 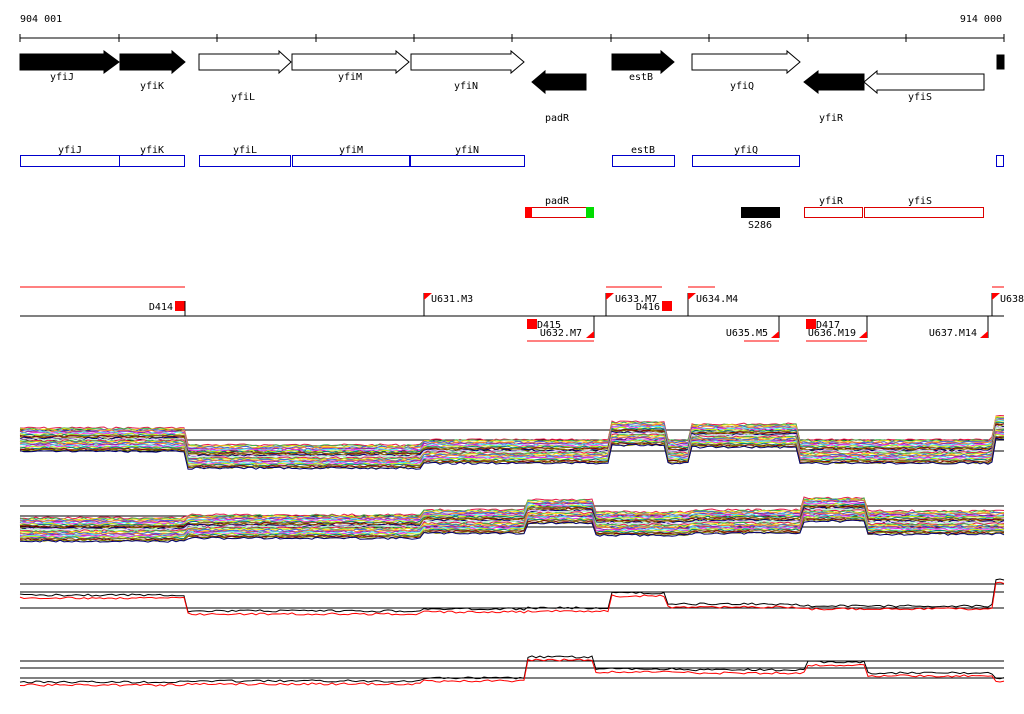 What do you see at coordinates (760, 212) in the screenshot?
I see `s286-feature` at bounding box center [760, 212].